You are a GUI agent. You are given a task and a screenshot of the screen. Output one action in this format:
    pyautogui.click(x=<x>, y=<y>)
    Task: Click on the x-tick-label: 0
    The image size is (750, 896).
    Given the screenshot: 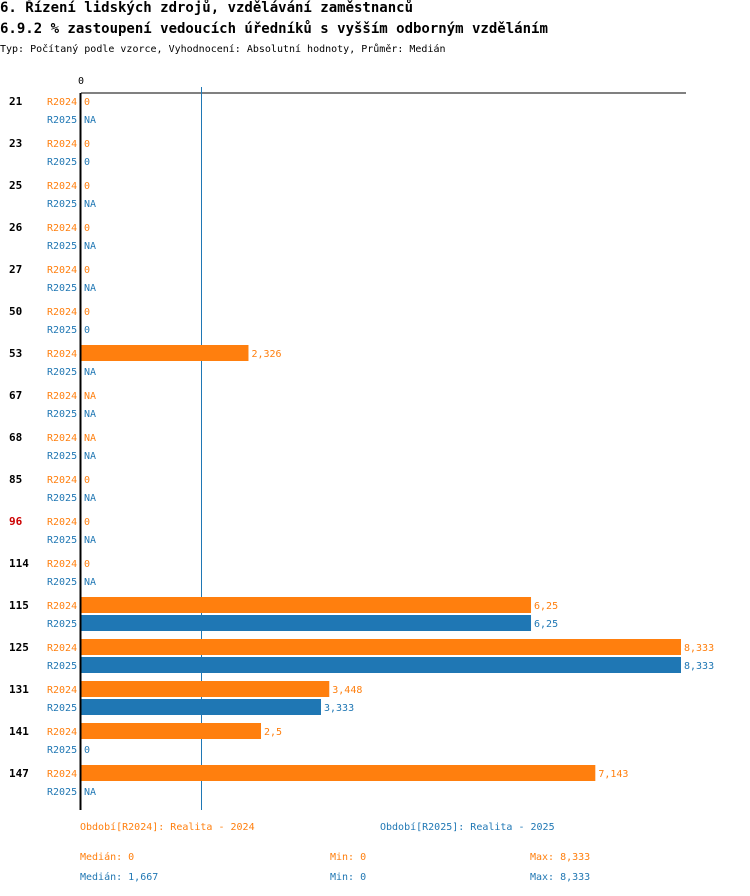 What is the action you would take?
    pyautogui.click(x=81, y=81)
    